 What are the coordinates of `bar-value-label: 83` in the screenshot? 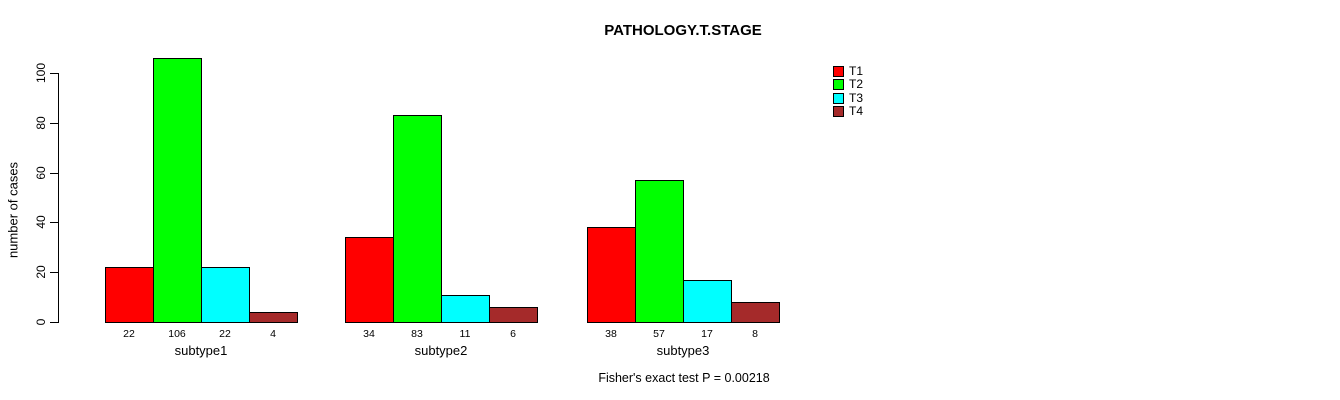 It's located at (417, 334).